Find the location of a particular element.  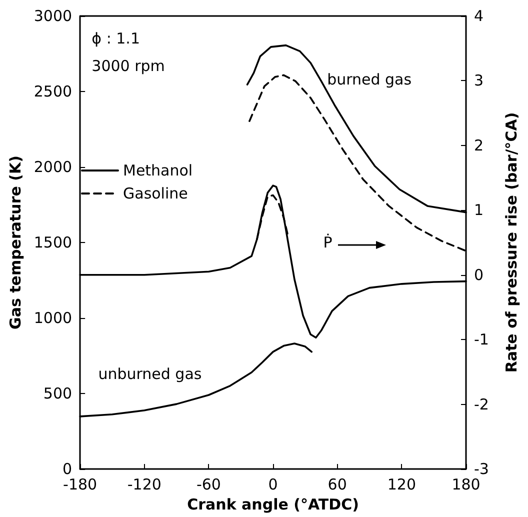

legend-label: Gasoline is located at coordinates (155, 193).